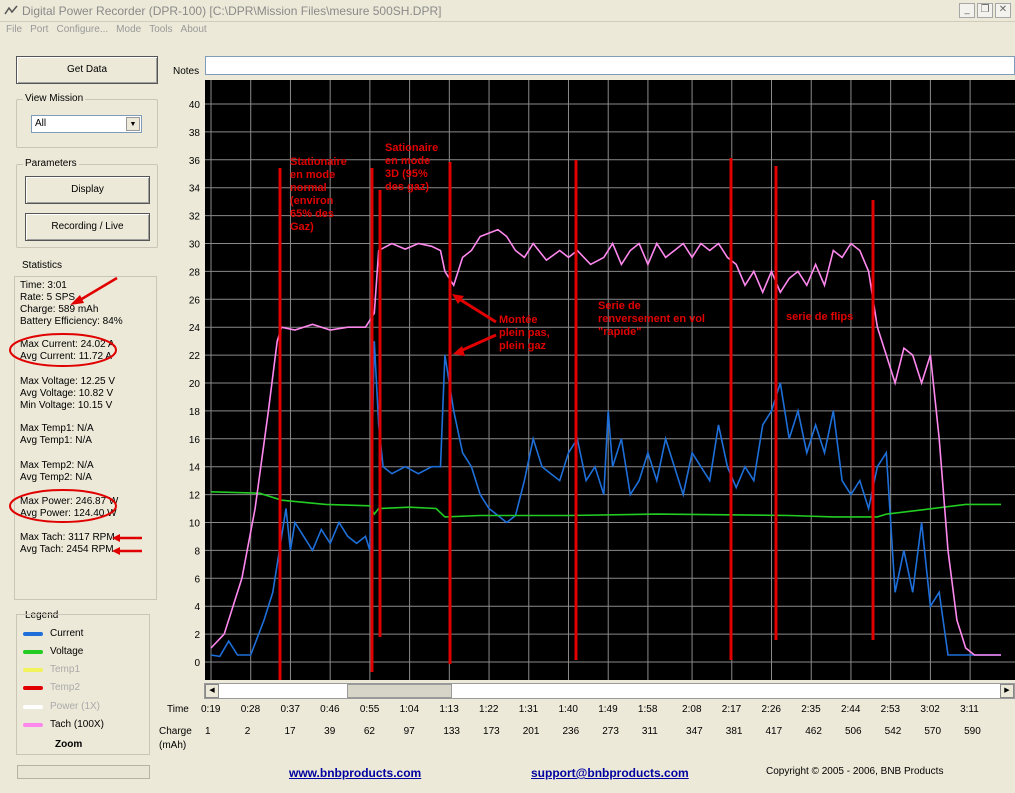 The image size is (1015, 793). I want to click on stat-max-voltage: Max Voltage: 12.25 V, so click(68, 381).